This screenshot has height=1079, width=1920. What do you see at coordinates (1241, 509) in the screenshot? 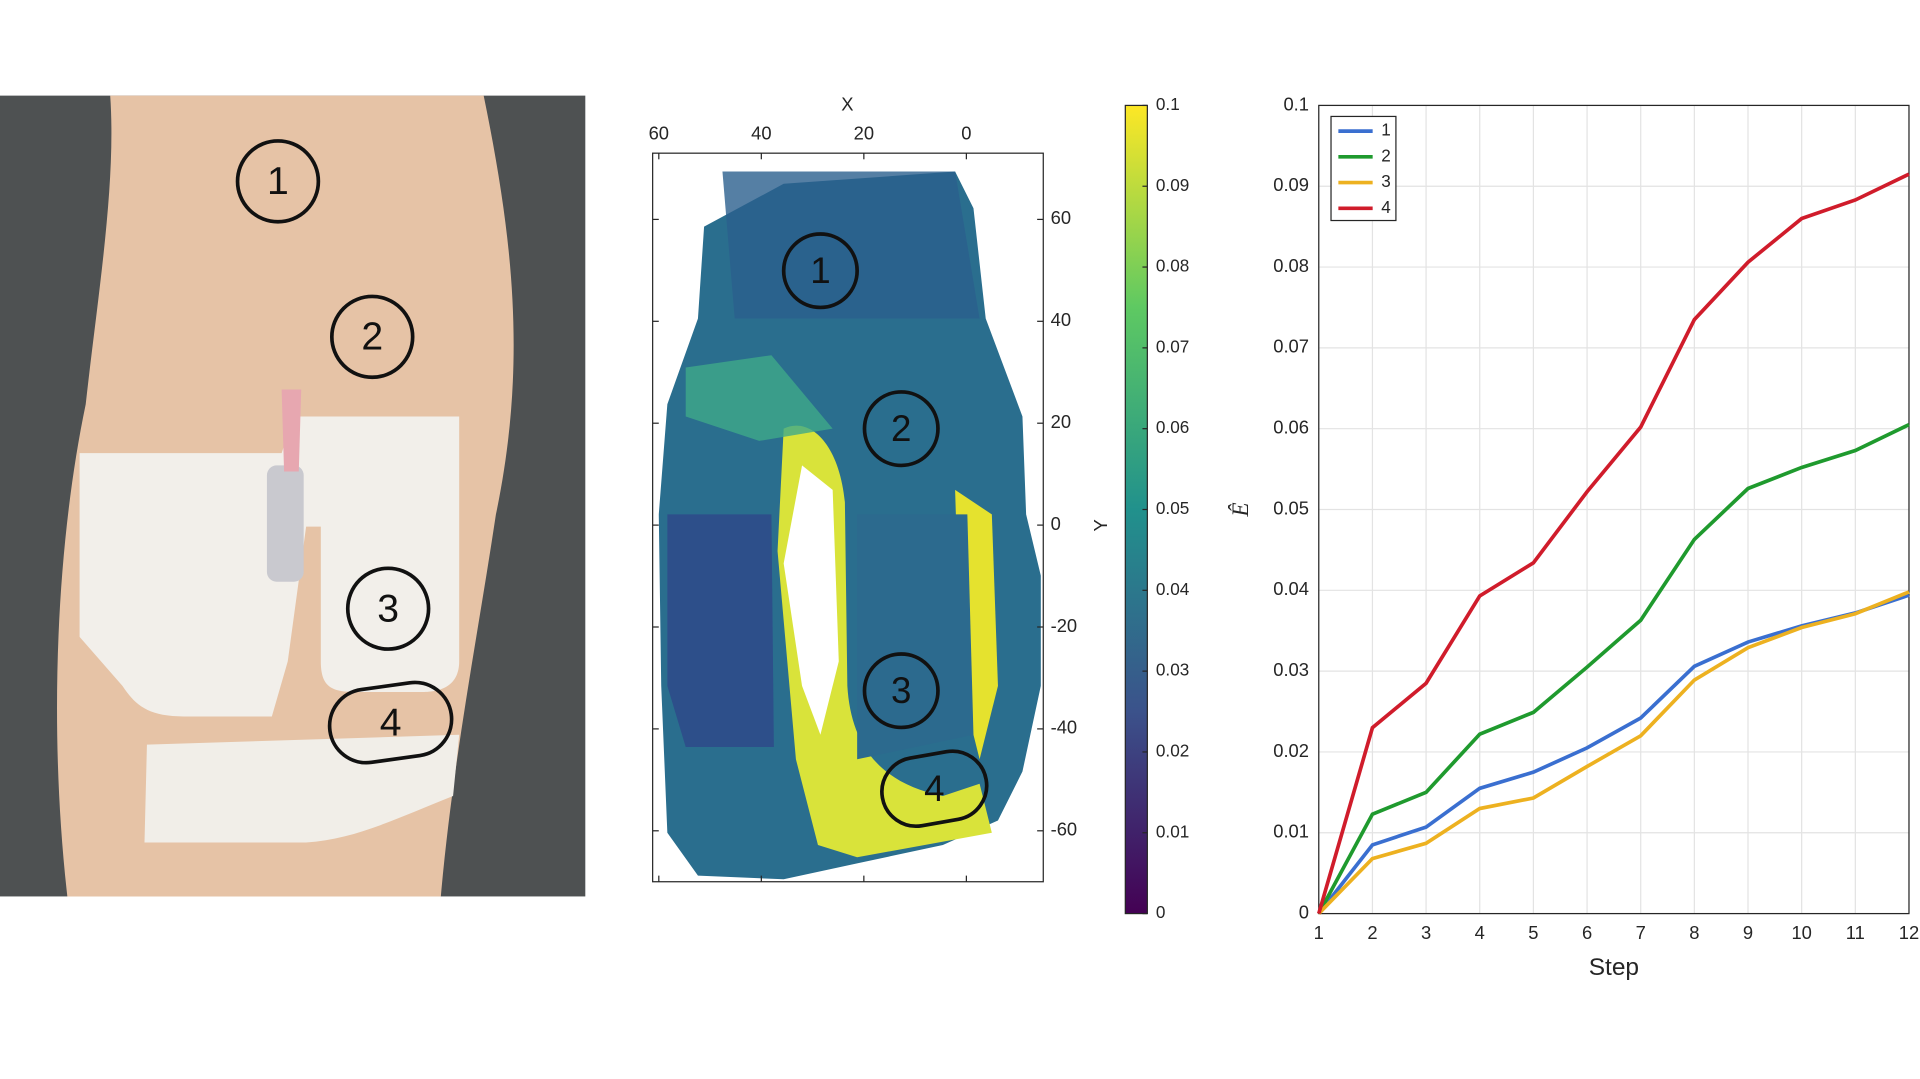
I see `y-axis-label: Ê` at bounding box center [1241, 509].